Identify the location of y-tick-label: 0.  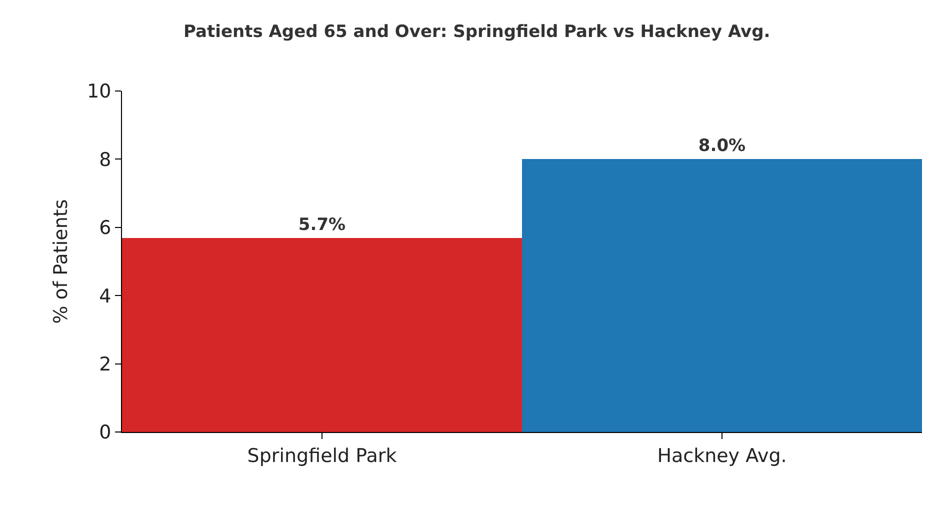
(105, 433).